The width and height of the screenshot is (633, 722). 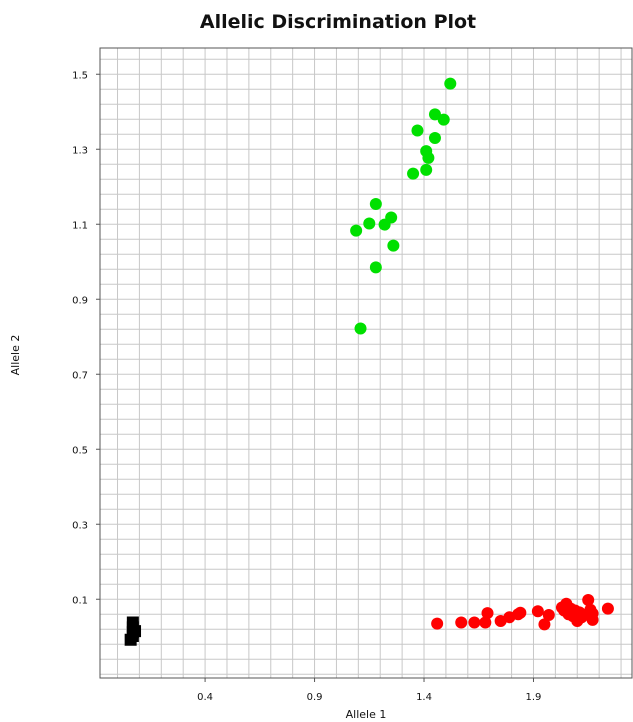 What do you see at coordinates (366, 714) in the screenshot?
I see `x-axis-label: Allele 1` at bounding box center [366, 714].